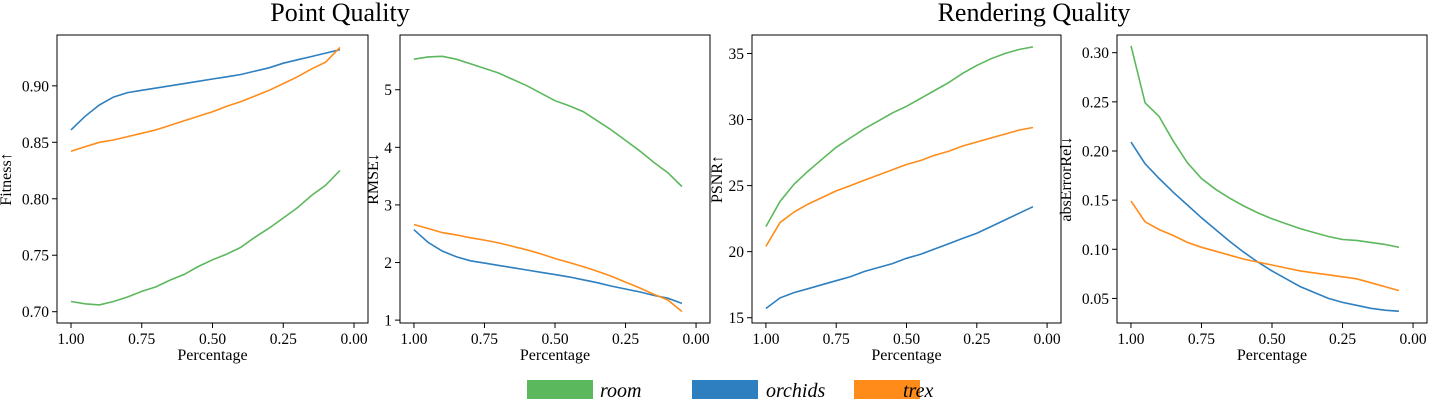  Describe the element at coordinates (717, 179) in the screenshot. I see `y-axis-label: PSNR↑` at that location.